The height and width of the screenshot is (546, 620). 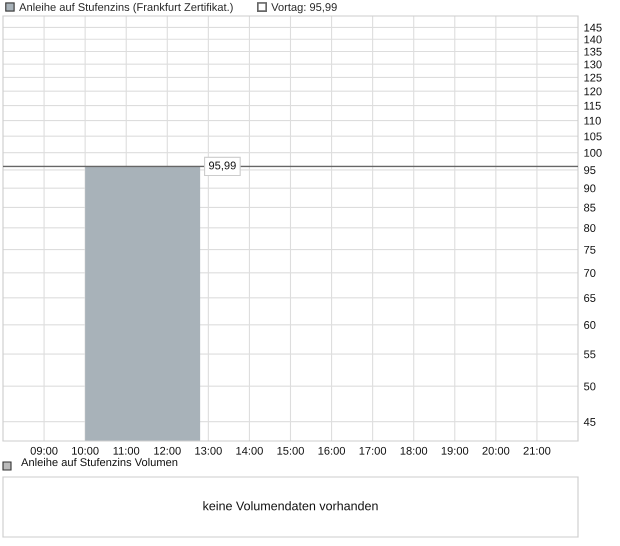 What do you see at coordinates (537, 450) in the screenshot?
I see `x-tick-label: 21:00` at bounding box center [537, 450].